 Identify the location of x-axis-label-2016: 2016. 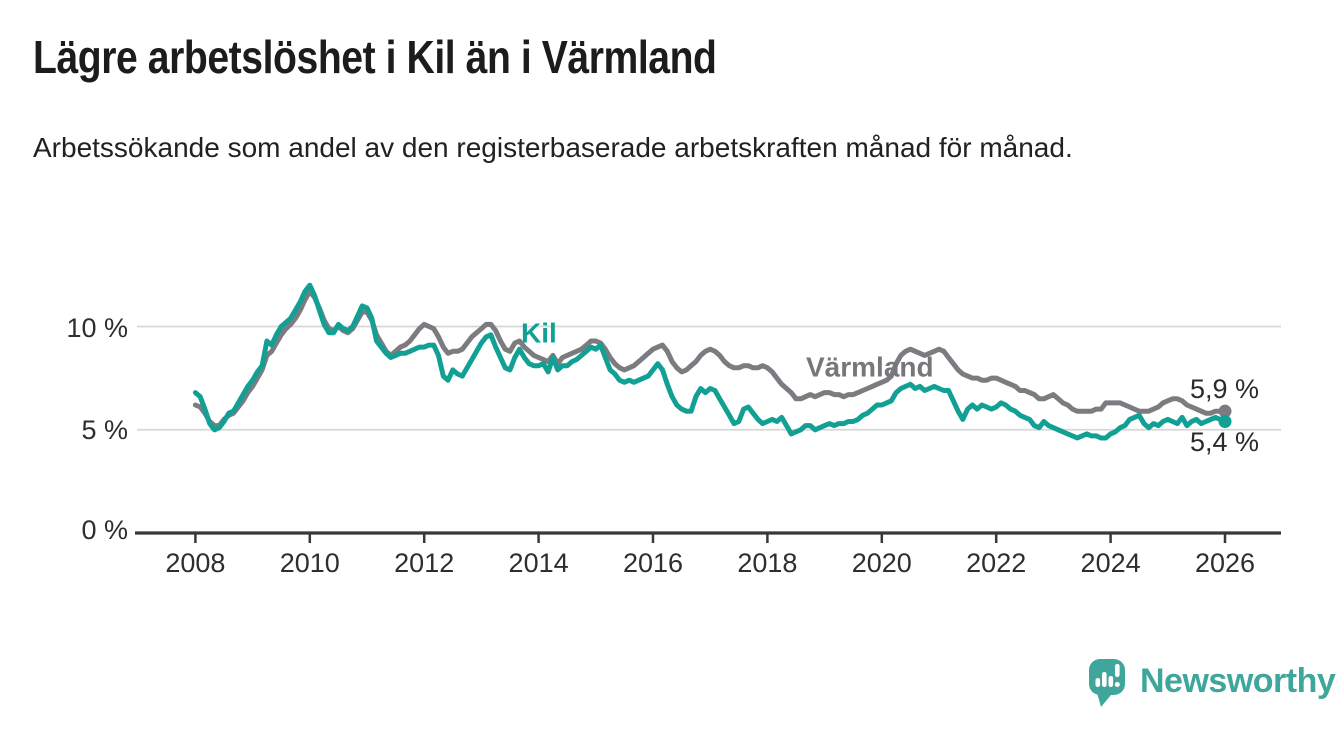
(653, 563).